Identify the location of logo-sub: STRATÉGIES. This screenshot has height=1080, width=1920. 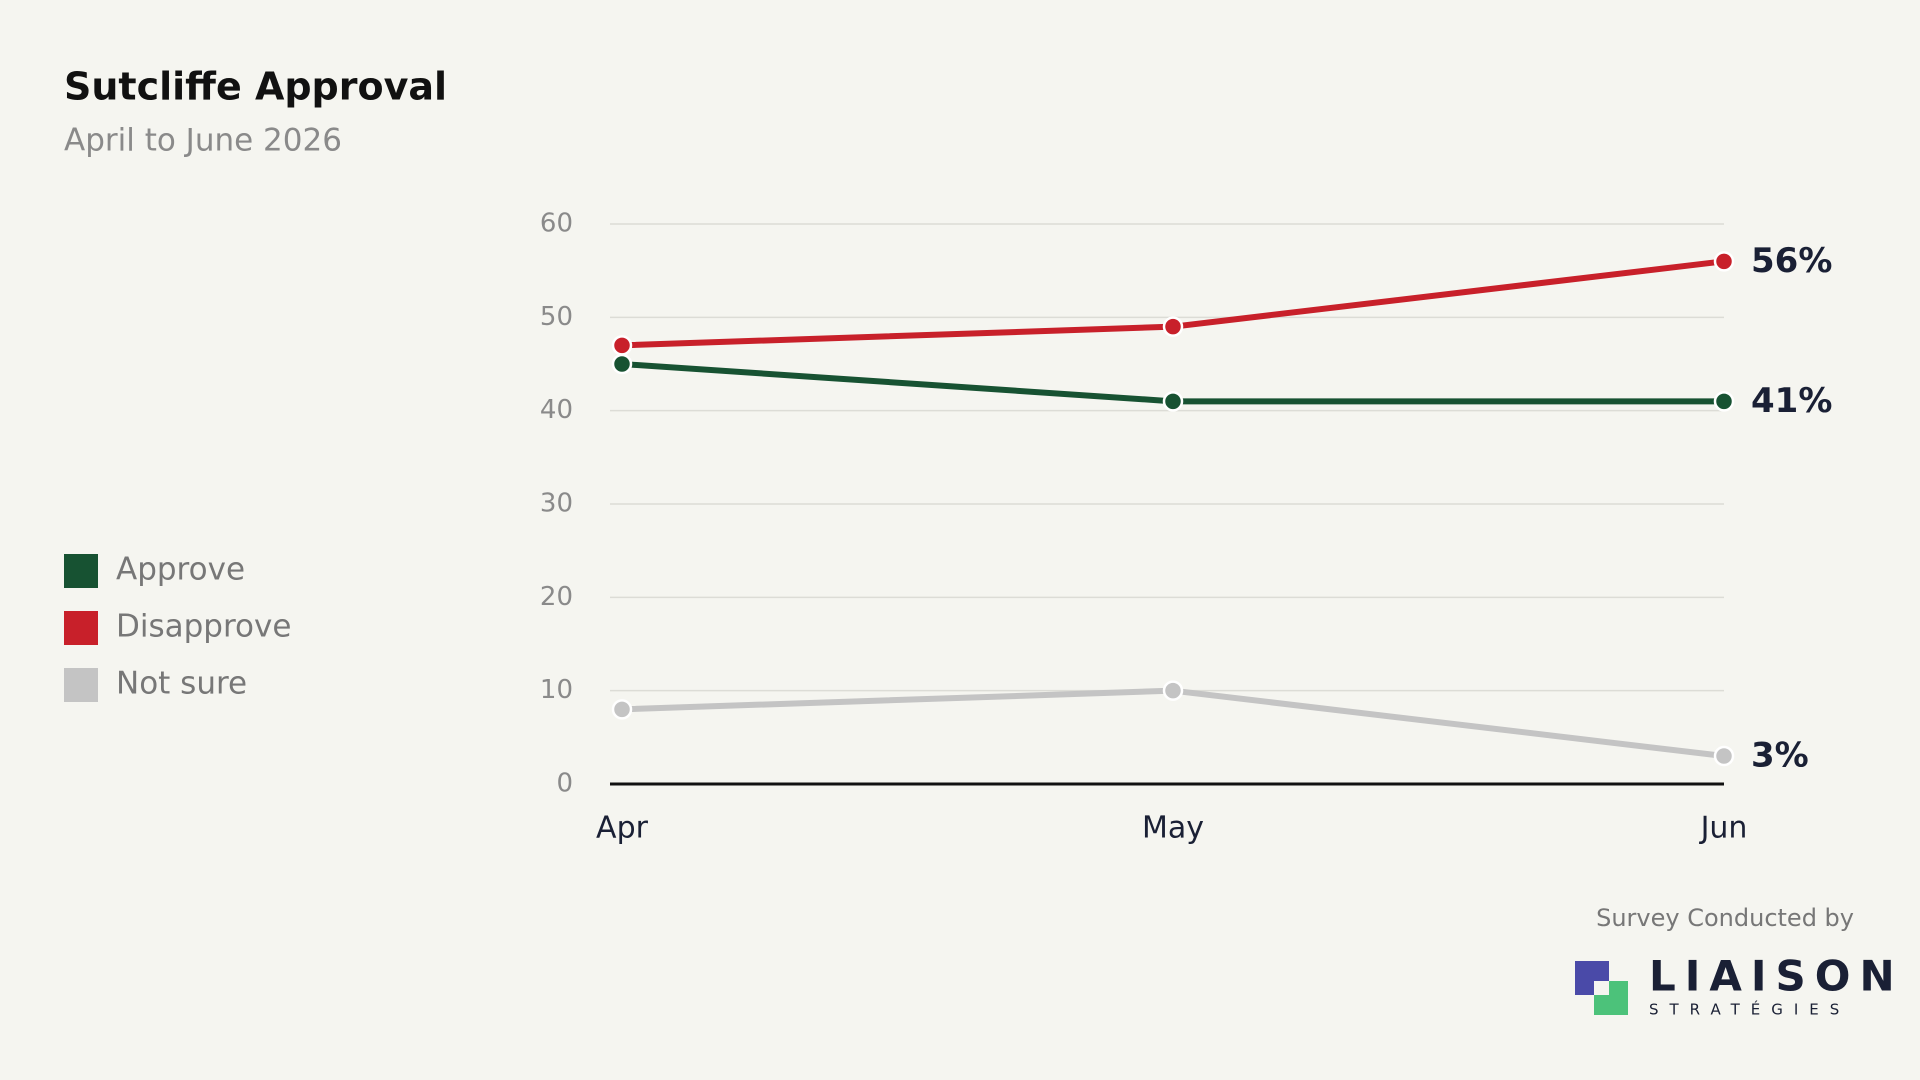
(1749, 1009).